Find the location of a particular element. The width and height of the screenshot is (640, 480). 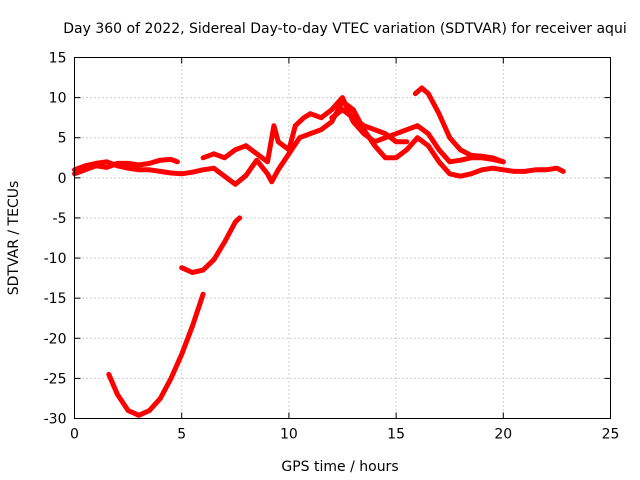

trace-upper-b is located at coordinates (369, 126).